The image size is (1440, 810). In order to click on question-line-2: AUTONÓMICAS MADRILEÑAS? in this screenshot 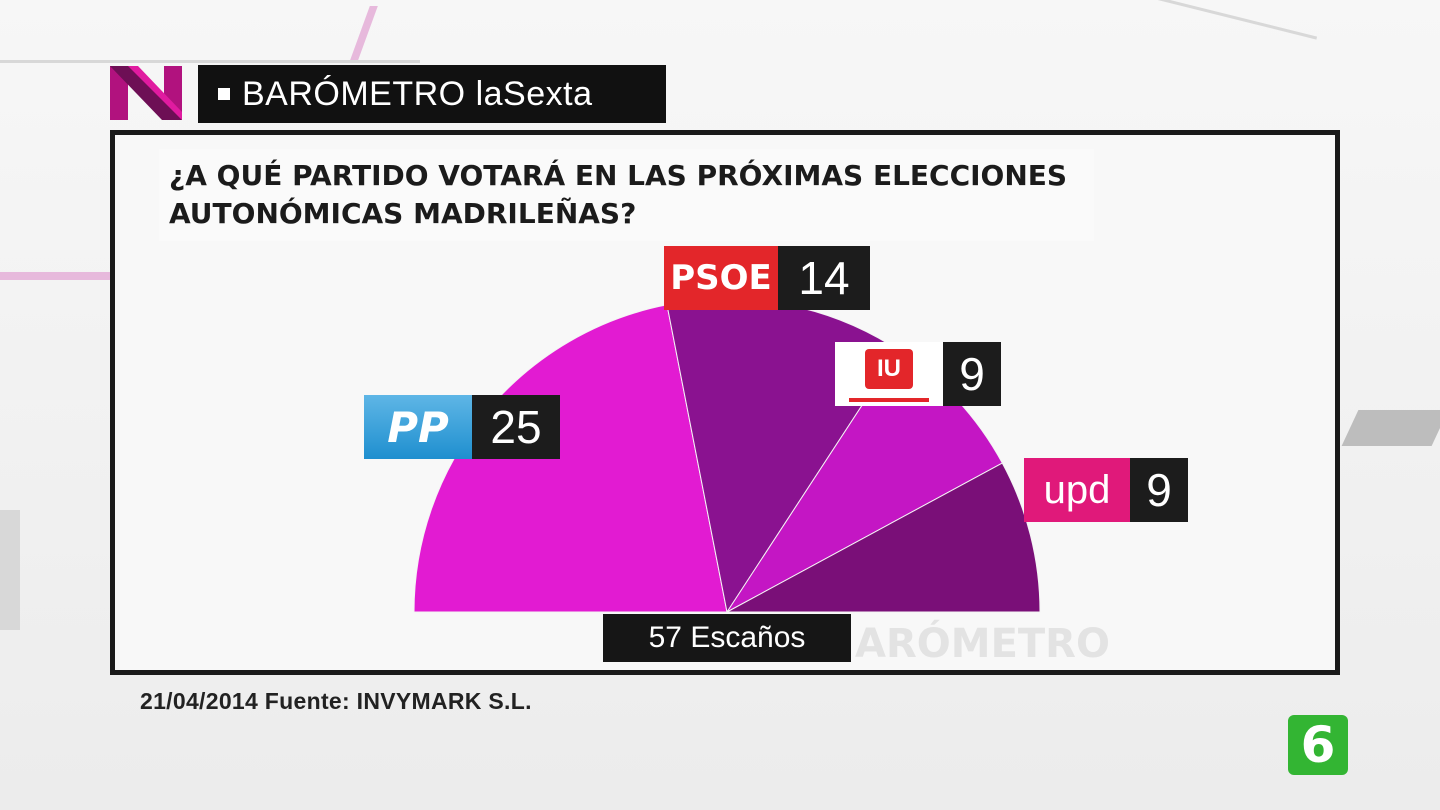, I will do `click(403, 213)`.